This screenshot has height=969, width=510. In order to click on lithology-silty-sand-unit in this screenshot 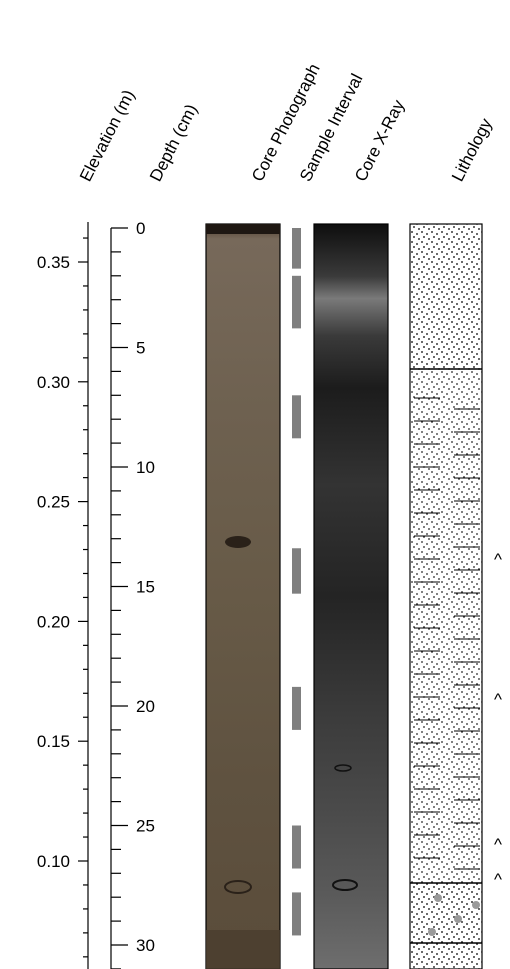, I will do `click(446, 626)`.